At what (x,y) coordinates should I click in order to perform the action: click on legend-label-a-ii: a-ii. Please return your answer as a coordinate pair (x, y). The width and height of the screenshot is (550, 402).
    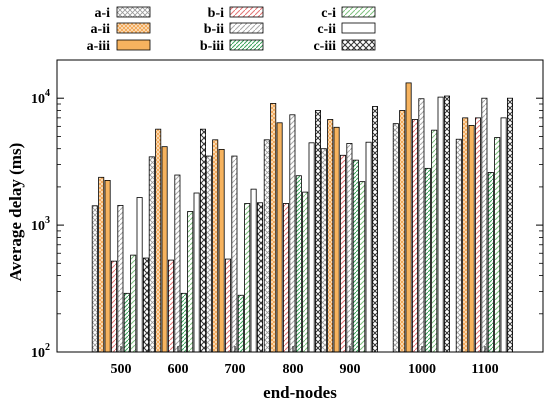
    Looking at the image, I should click on (101, 29).